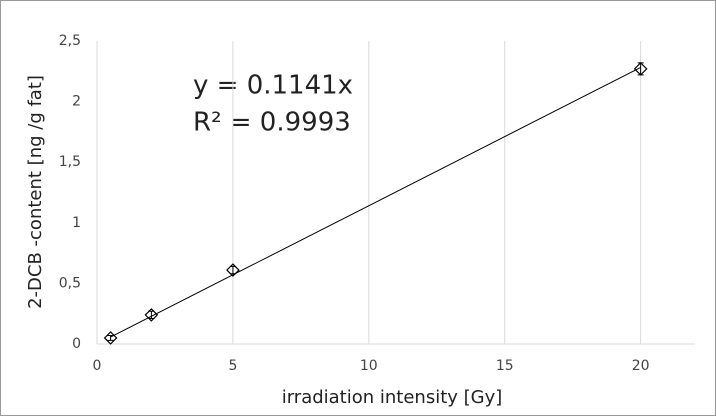 Image resolution: width=716 pixels, height=416 pixels. I want to click on y-tick-label: 2, so click(76, 102).